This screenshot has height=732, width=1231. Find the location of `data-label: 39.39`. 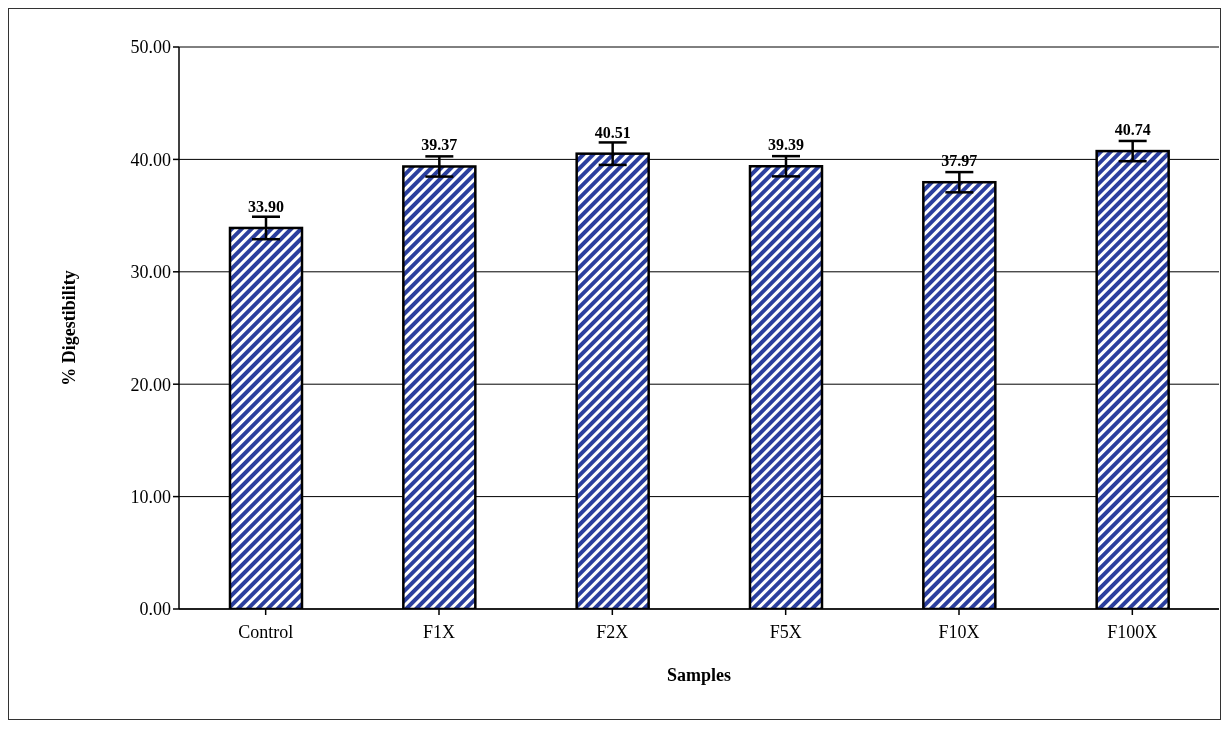

data-label: 39.39 is located at coordinates (786, 145).